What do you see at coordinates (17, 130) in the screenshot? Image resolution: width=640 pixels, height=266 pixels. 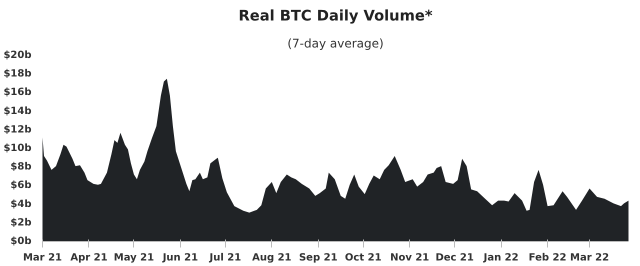 I see `y-tick-label: $12b` at bounding box center [17, 130].